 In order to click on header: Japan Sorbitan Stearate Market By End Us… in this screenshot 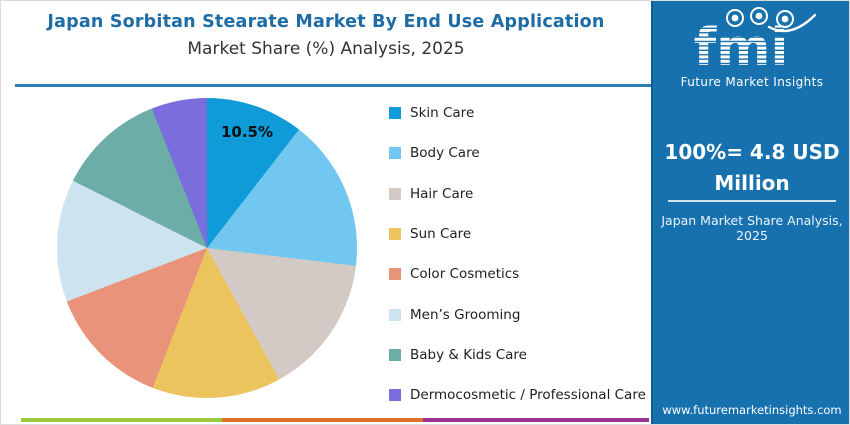, I will do `click(326, 30)`.